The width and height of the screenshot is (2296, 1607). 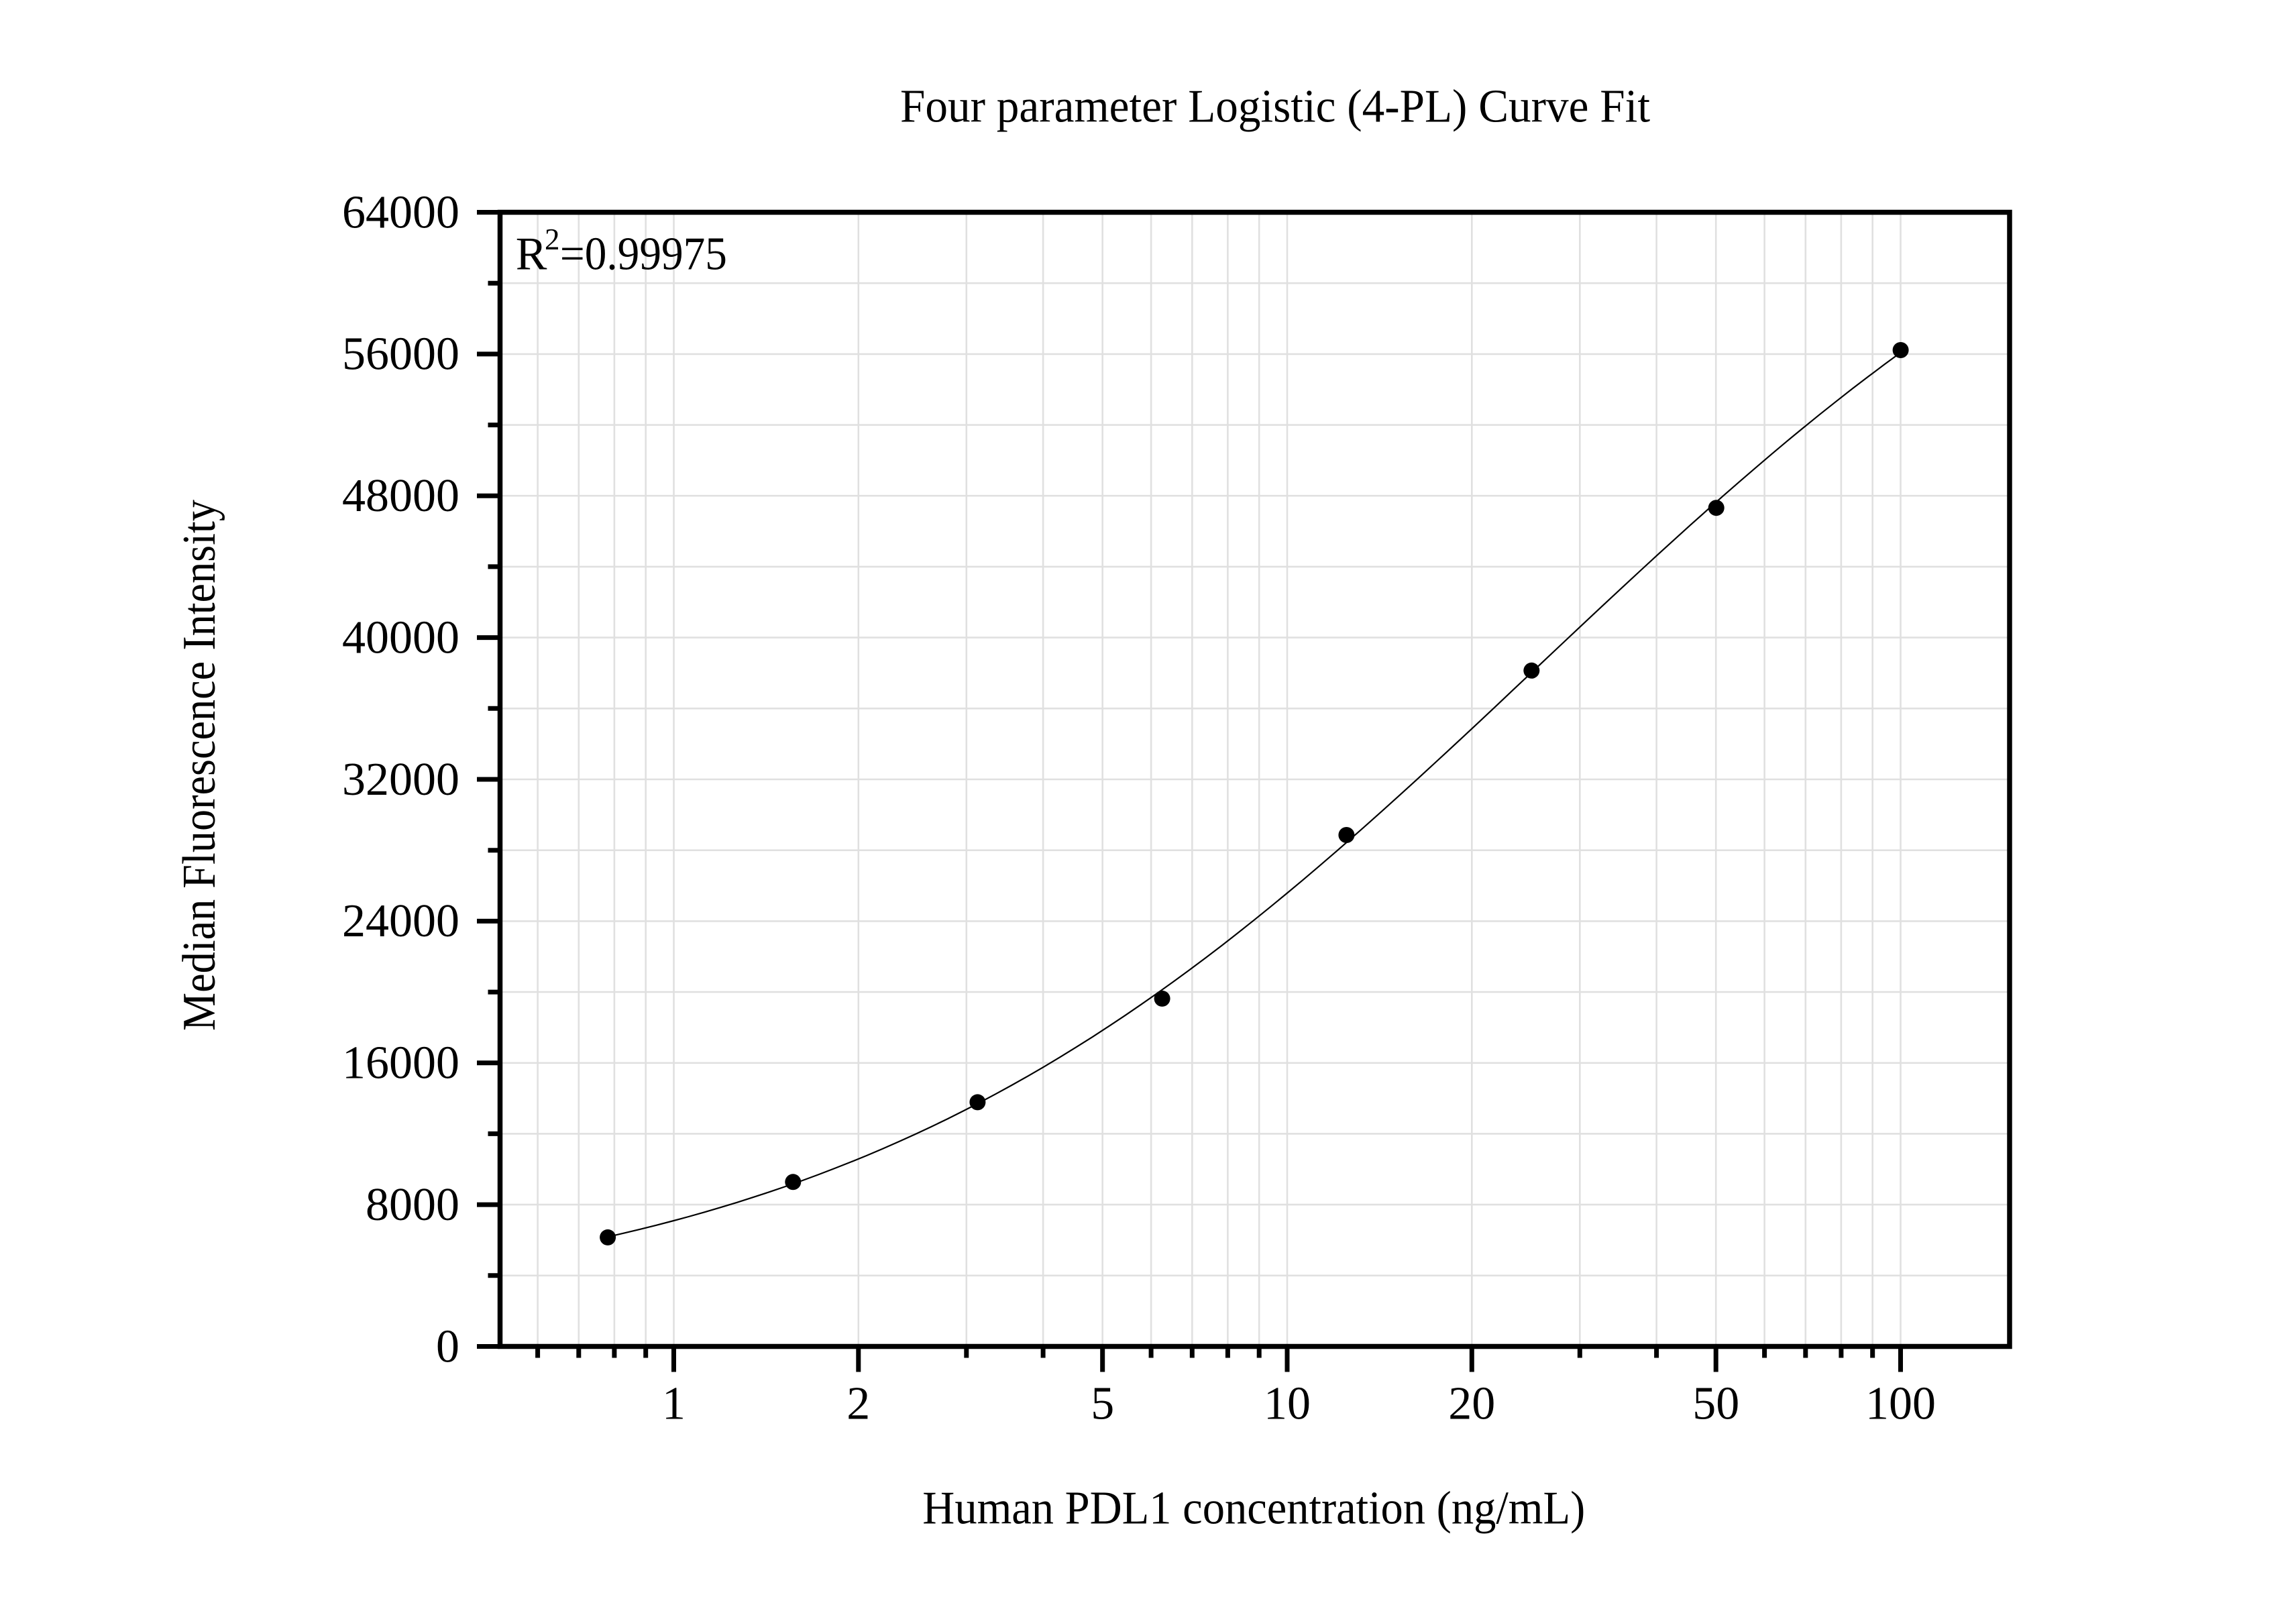 I want to click on svg-text: 20, so click(x=1471, y=1404).